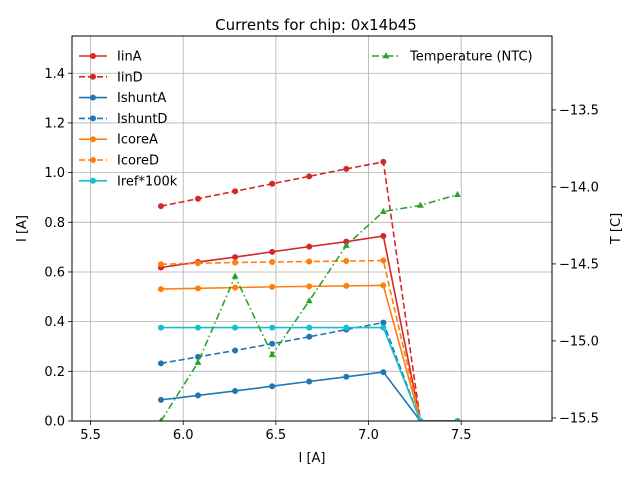 The image size is (640, 480). I want to click on legend-label: IshuntD, so click(142, 119).